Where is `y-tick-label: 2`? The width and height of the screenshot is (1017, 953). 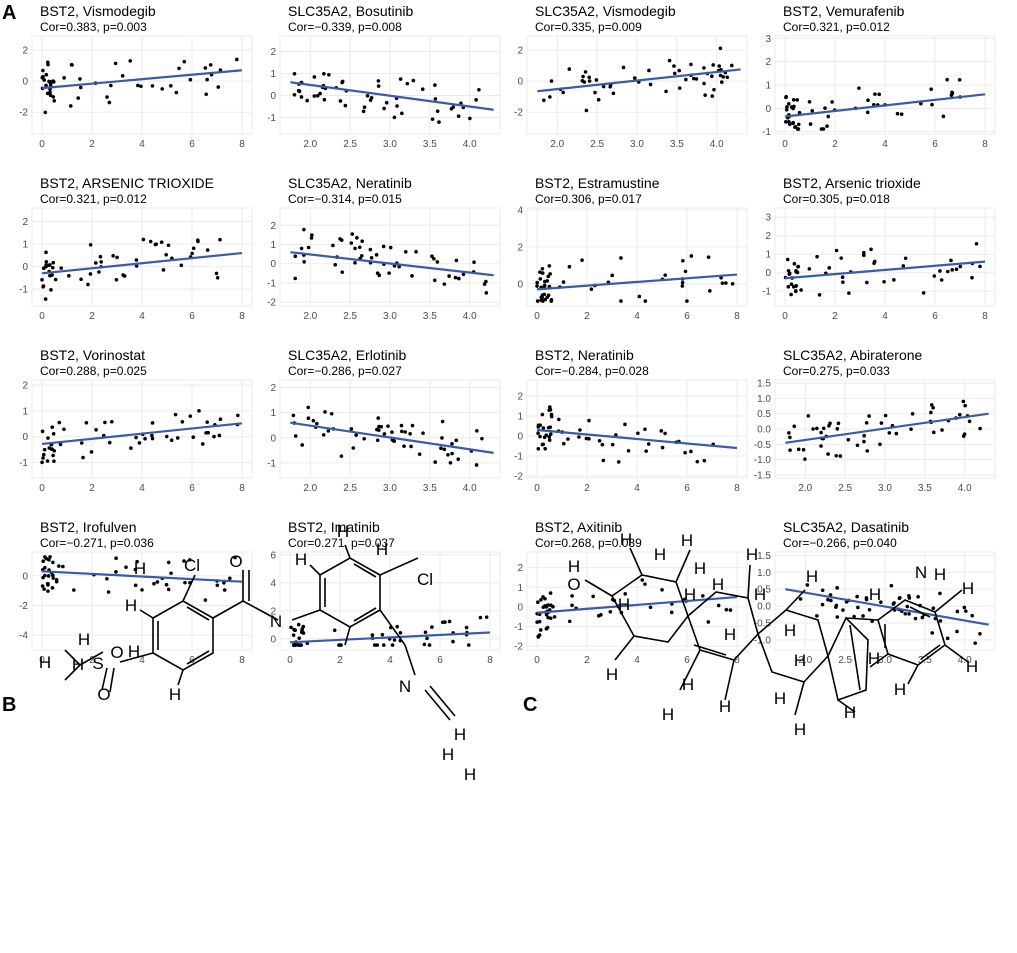 y-tick-label: 2 is located at coordinates (273, 52).